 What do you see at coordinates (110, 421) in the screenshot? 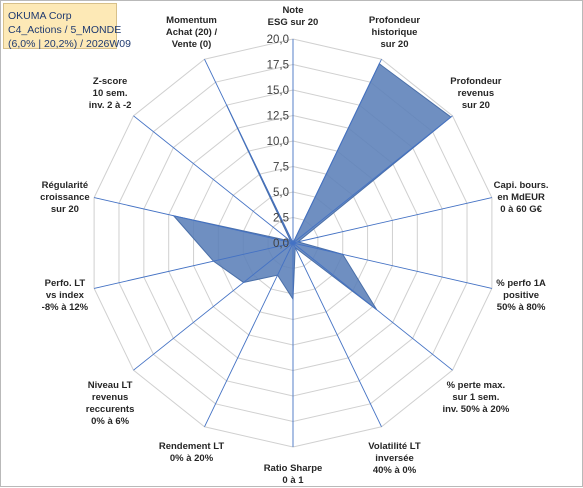
I see `axis-label-line: 0% à 6%` at bounding box center [110, 421].